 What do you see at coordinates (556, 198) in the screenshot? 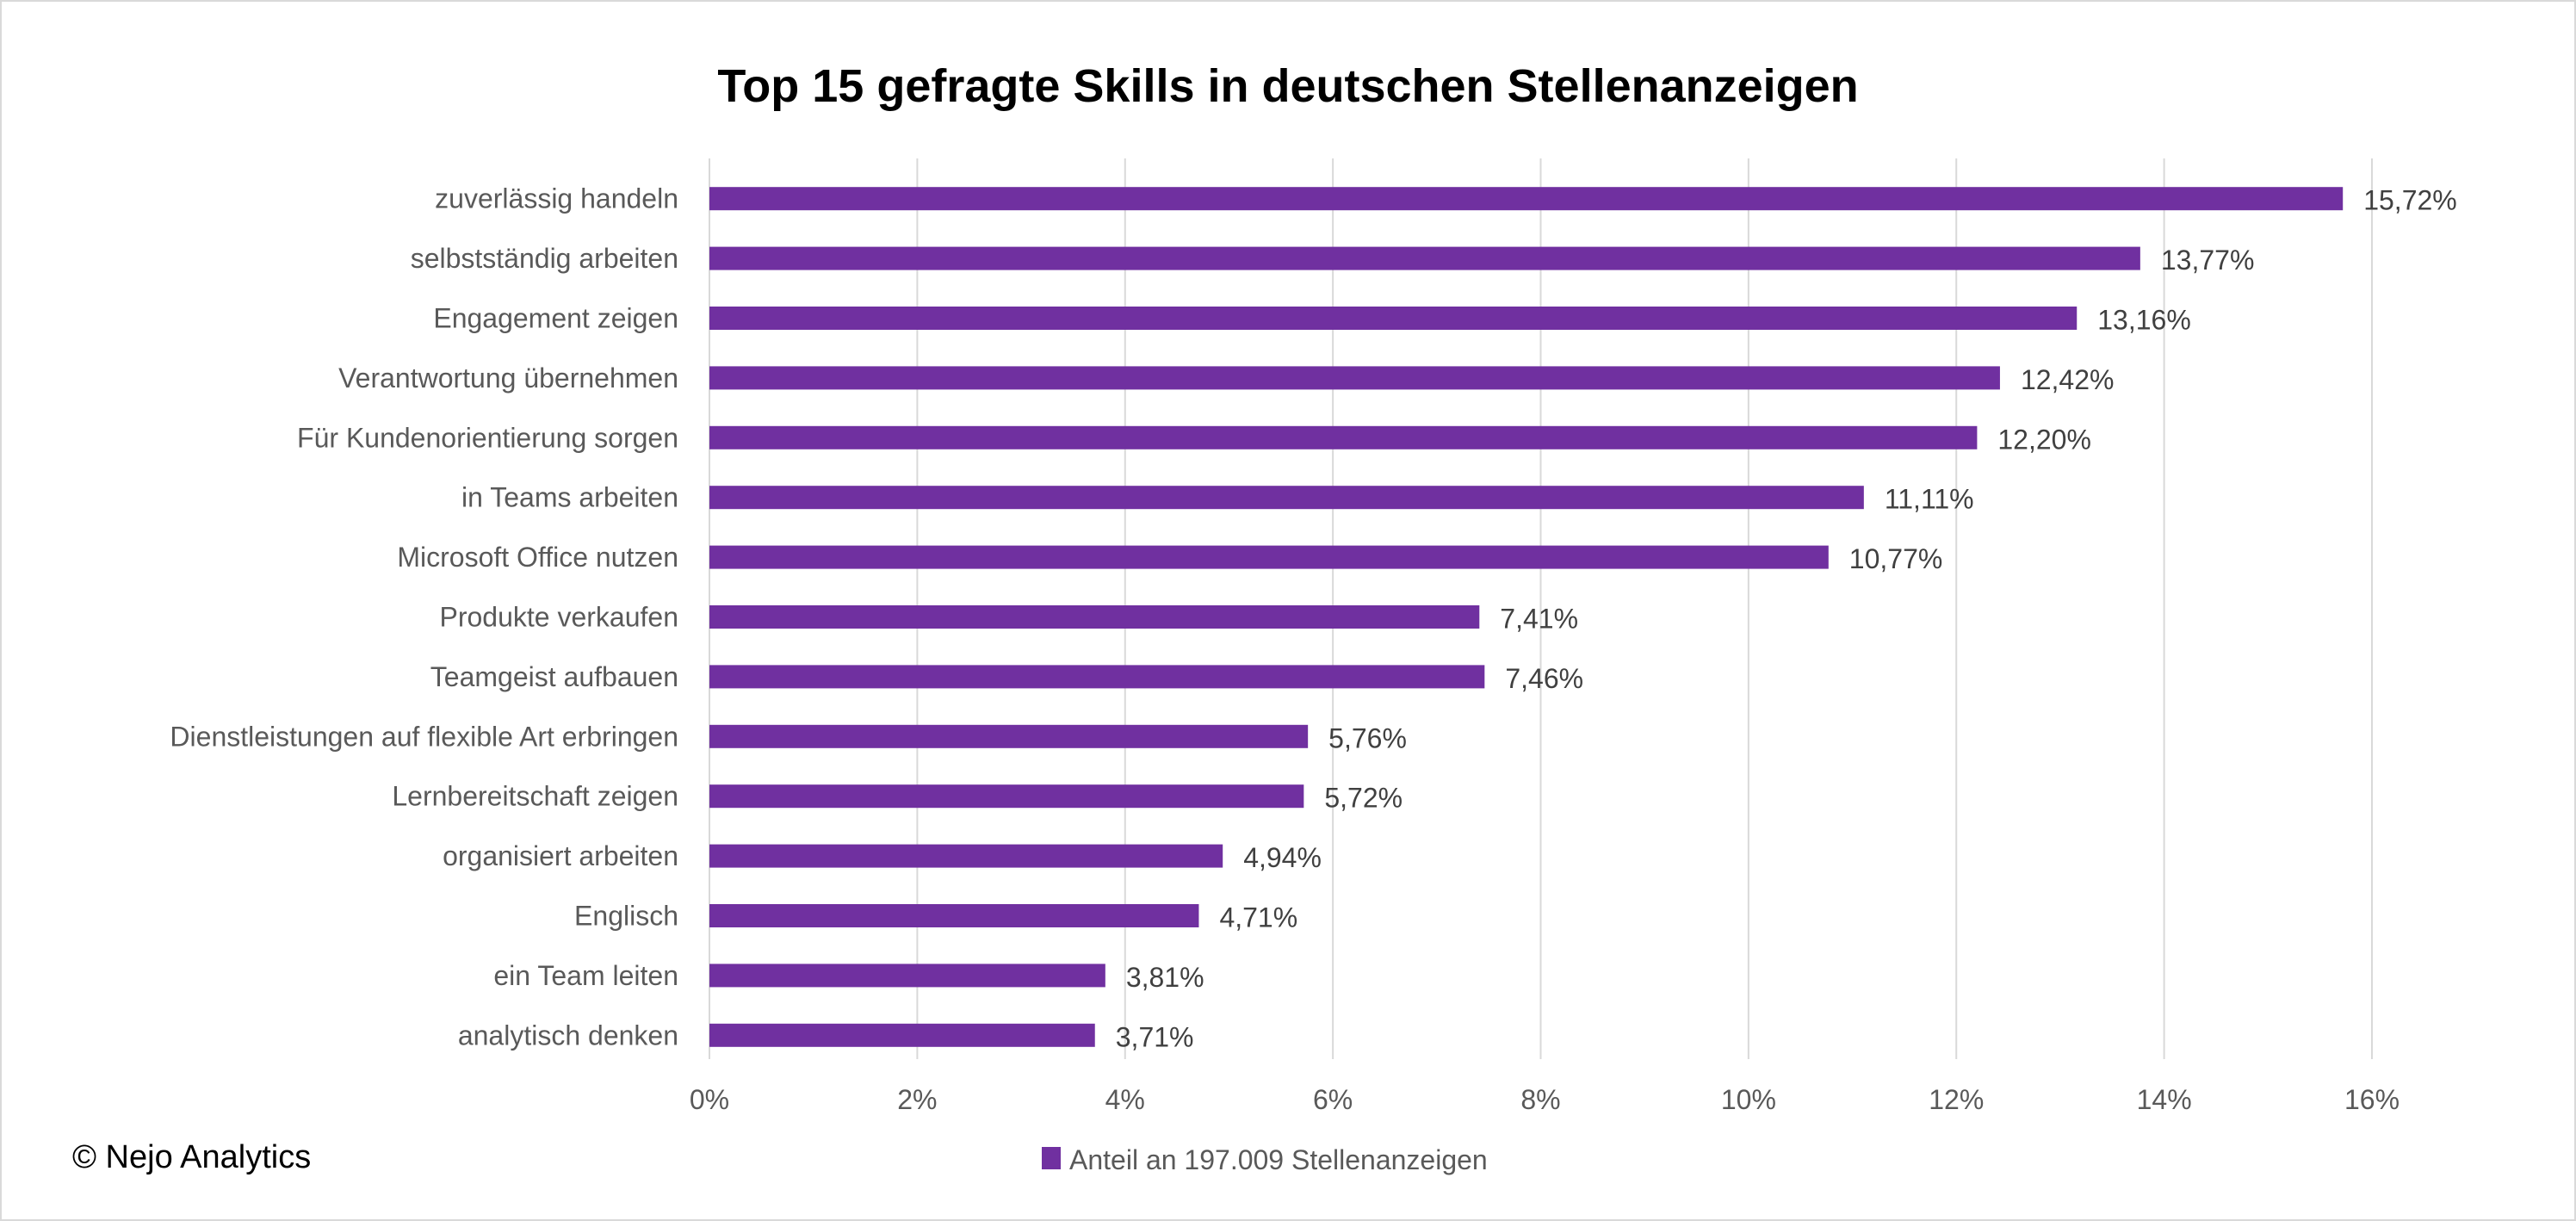
I see `category-label: zuverlässig handeln` at bounding box center [556, 198].